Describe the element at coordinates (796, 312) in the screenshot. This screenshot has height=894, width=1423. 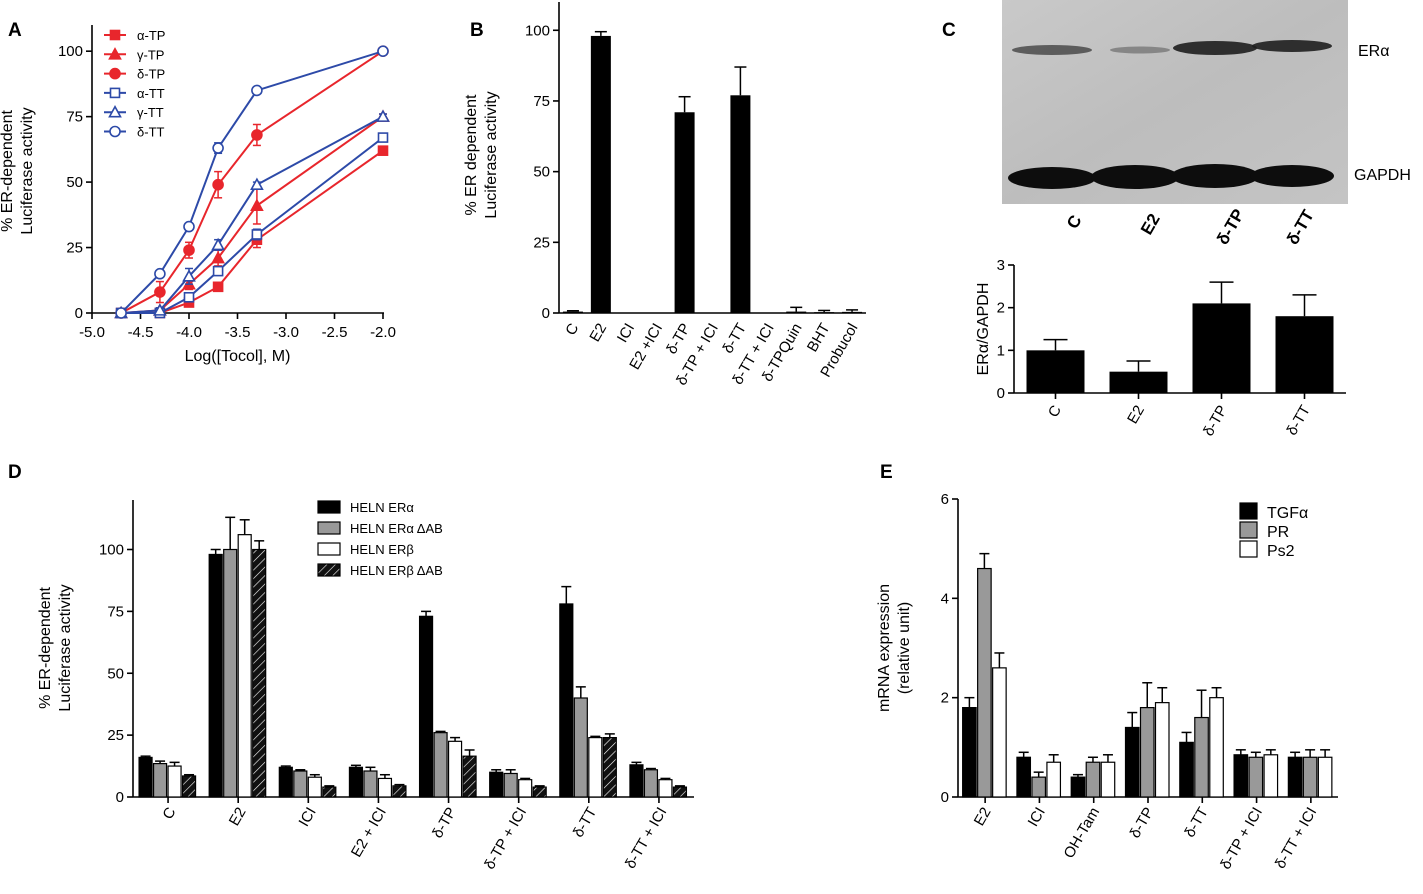
I see `bar-tpquin` at that location.